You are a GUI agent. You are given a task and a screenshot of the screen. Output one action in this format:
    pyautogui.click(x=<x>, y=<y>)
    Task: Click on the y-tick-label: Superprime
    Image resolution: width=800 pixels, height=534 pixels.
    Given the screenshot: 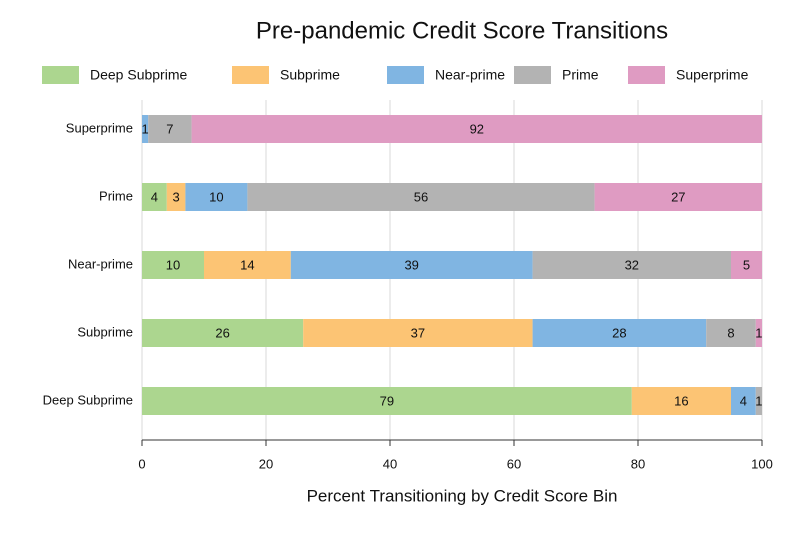 What is the action you would take?
    pyautogui.click(x=99, y=127)
    